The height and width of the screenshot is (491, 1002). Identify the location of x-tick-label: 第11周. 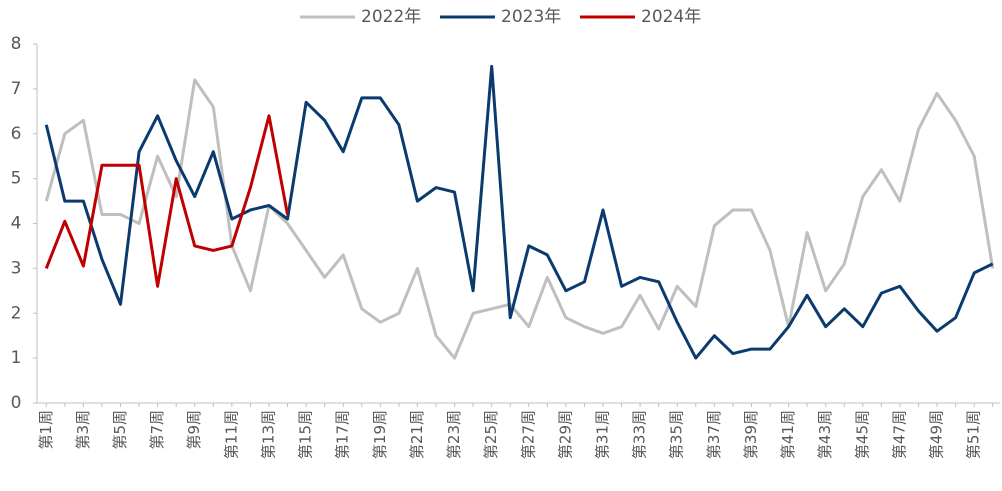
(231, 434).